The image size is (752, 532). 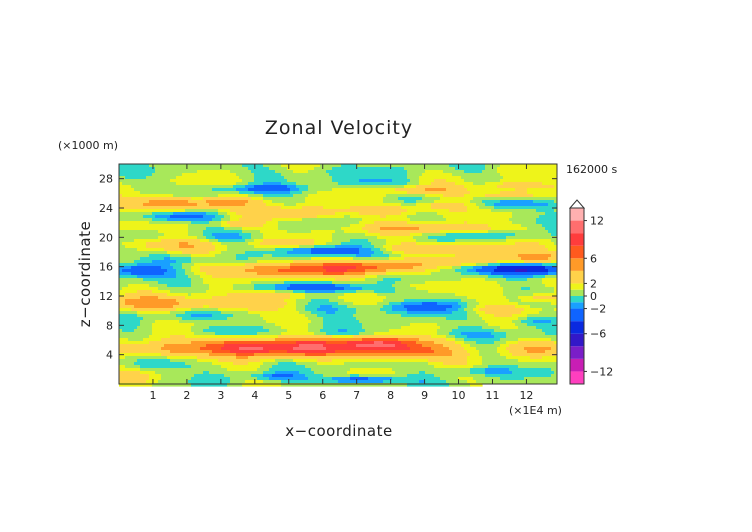 What do you see at coordinates (339, 128) in the screenshot?
I see `chart-title: Zonal Velocity` at bounding box center [339, 128].